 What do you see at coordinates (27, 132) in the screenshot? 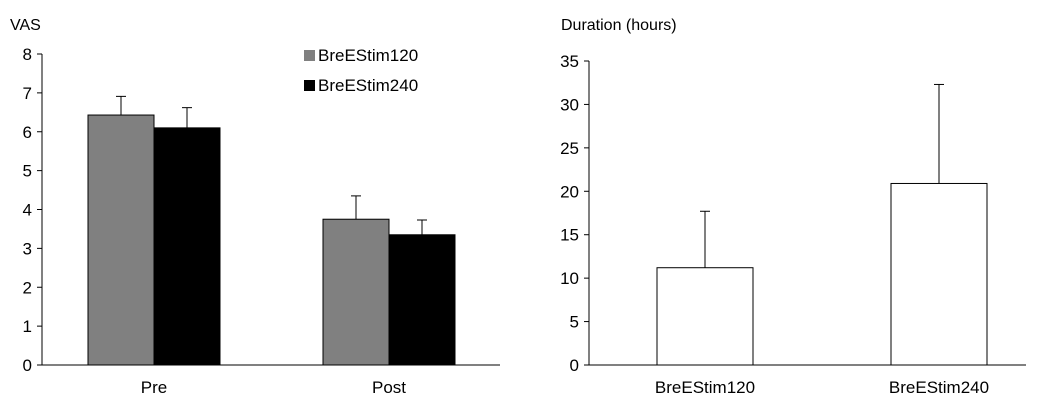
I see `vas-y-tick-label: 6` at bounding box center [27, 132].